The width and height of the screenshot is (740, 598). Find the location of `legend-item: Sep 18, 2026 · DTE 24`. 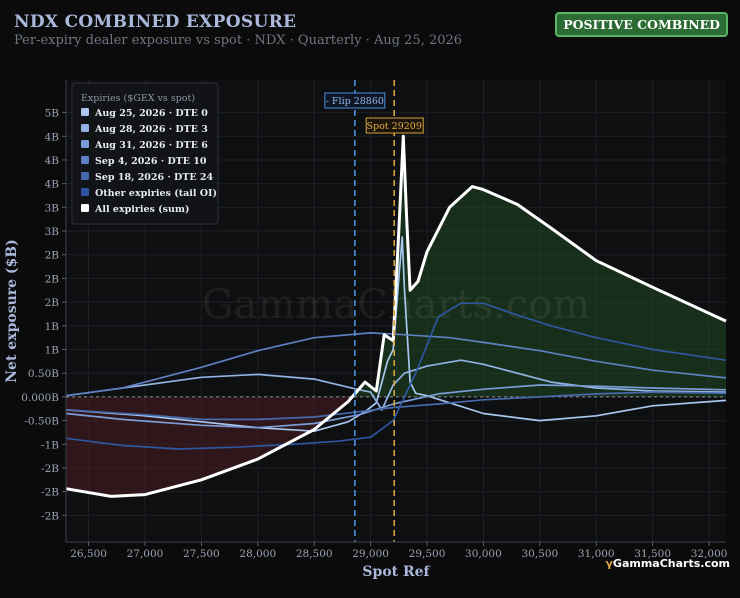

legend-item: Sep 18, 2026 · DTE 24 is located at coordinates (154, 177).